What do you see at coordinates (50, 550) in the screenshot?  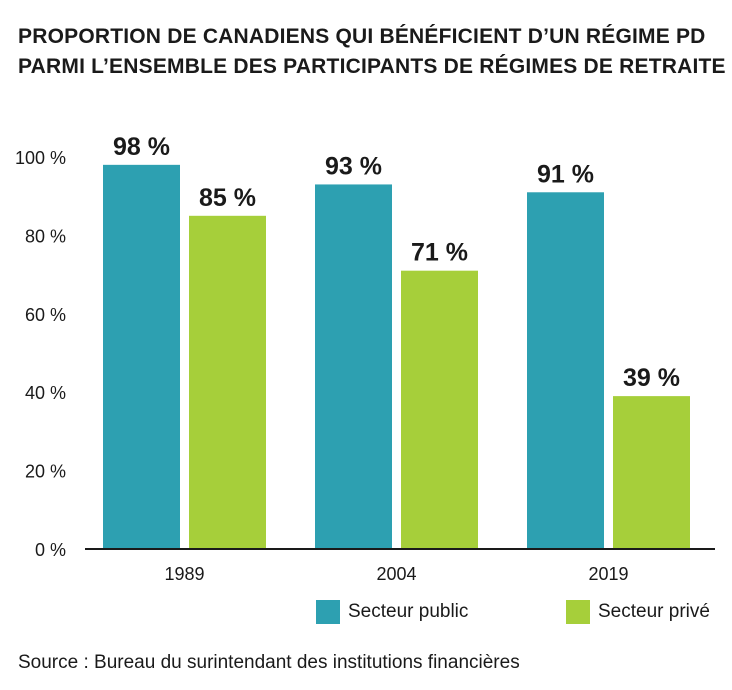 I see `y-tick-label: 0 %` at bounding box center [50, 550].